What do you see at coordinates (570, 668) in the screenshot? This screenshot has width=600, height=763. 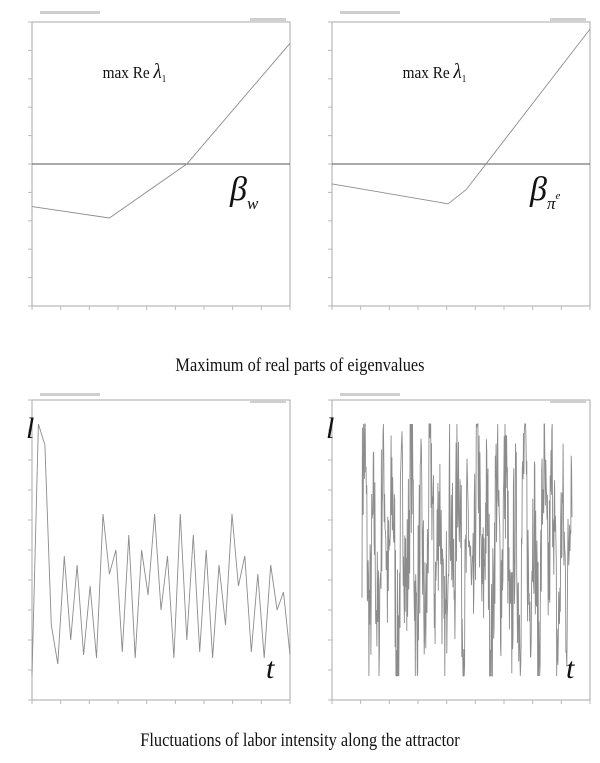 I see `labor-right-xlabel: t` at bounding box center [570, 668].